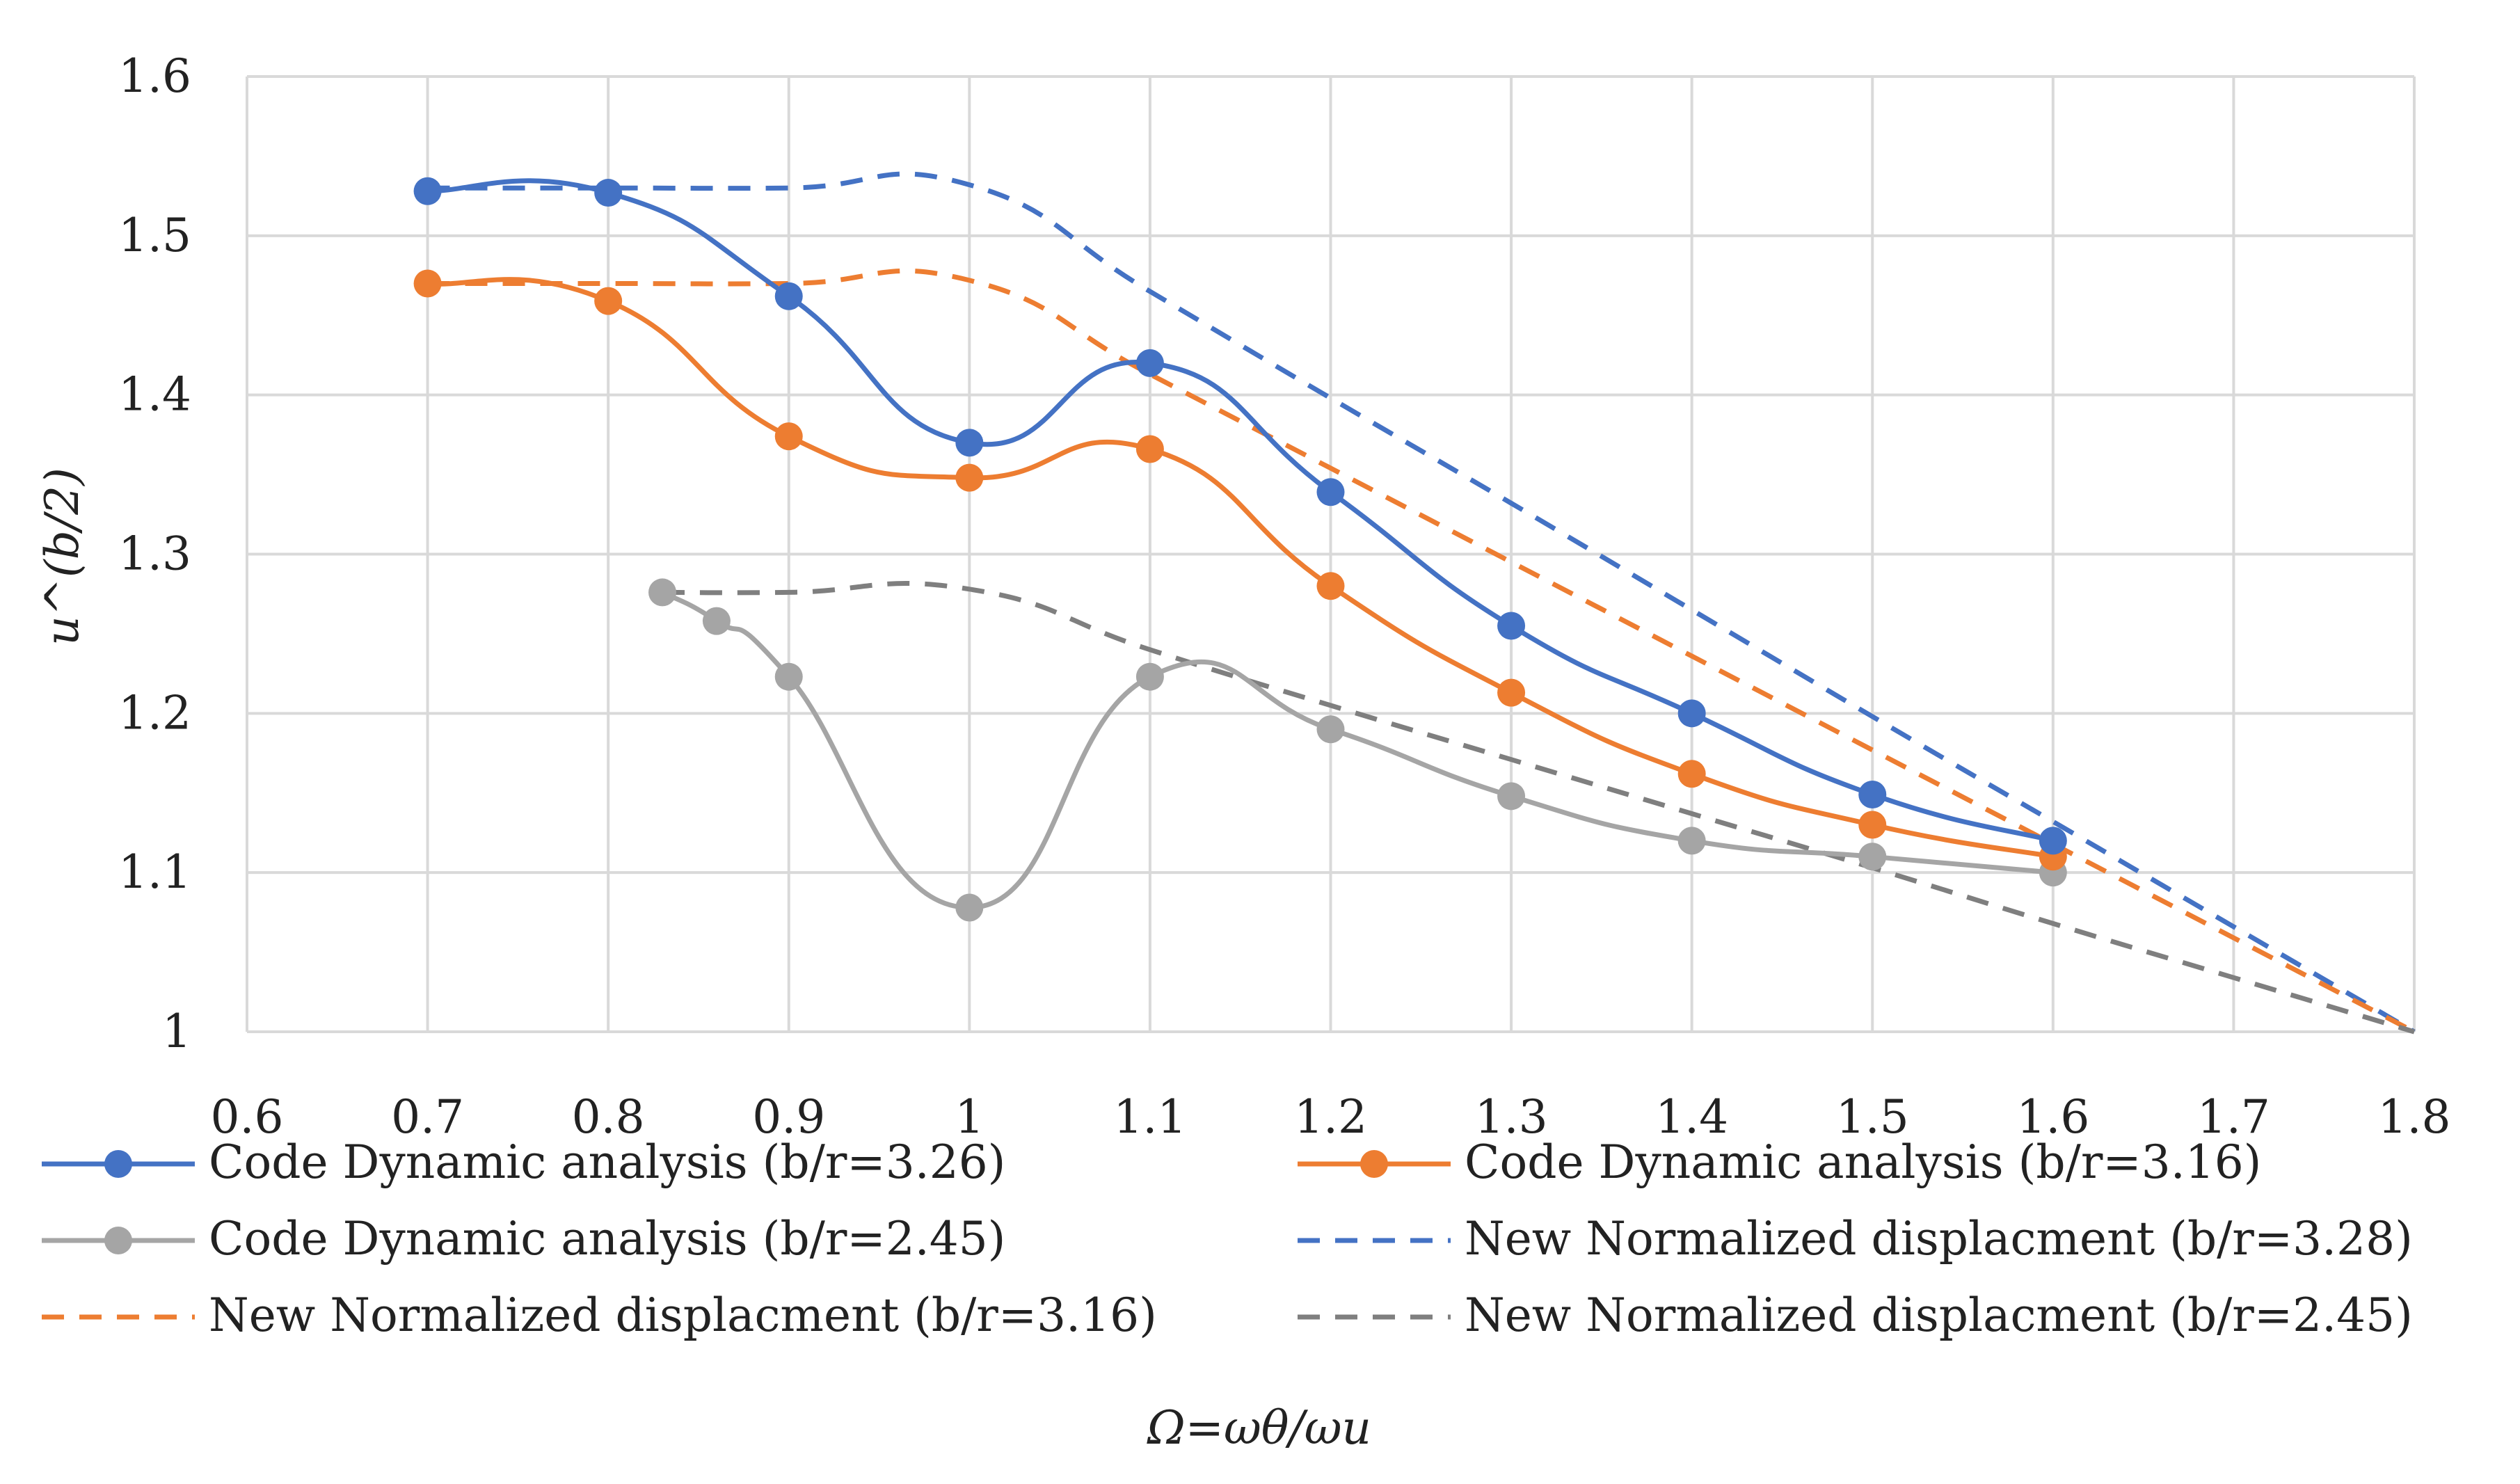 This screenshot has height=1484, width=2520. I want to click on legend-label: New Normalized displacment (b/r=3.28), so click(1939, 1239).